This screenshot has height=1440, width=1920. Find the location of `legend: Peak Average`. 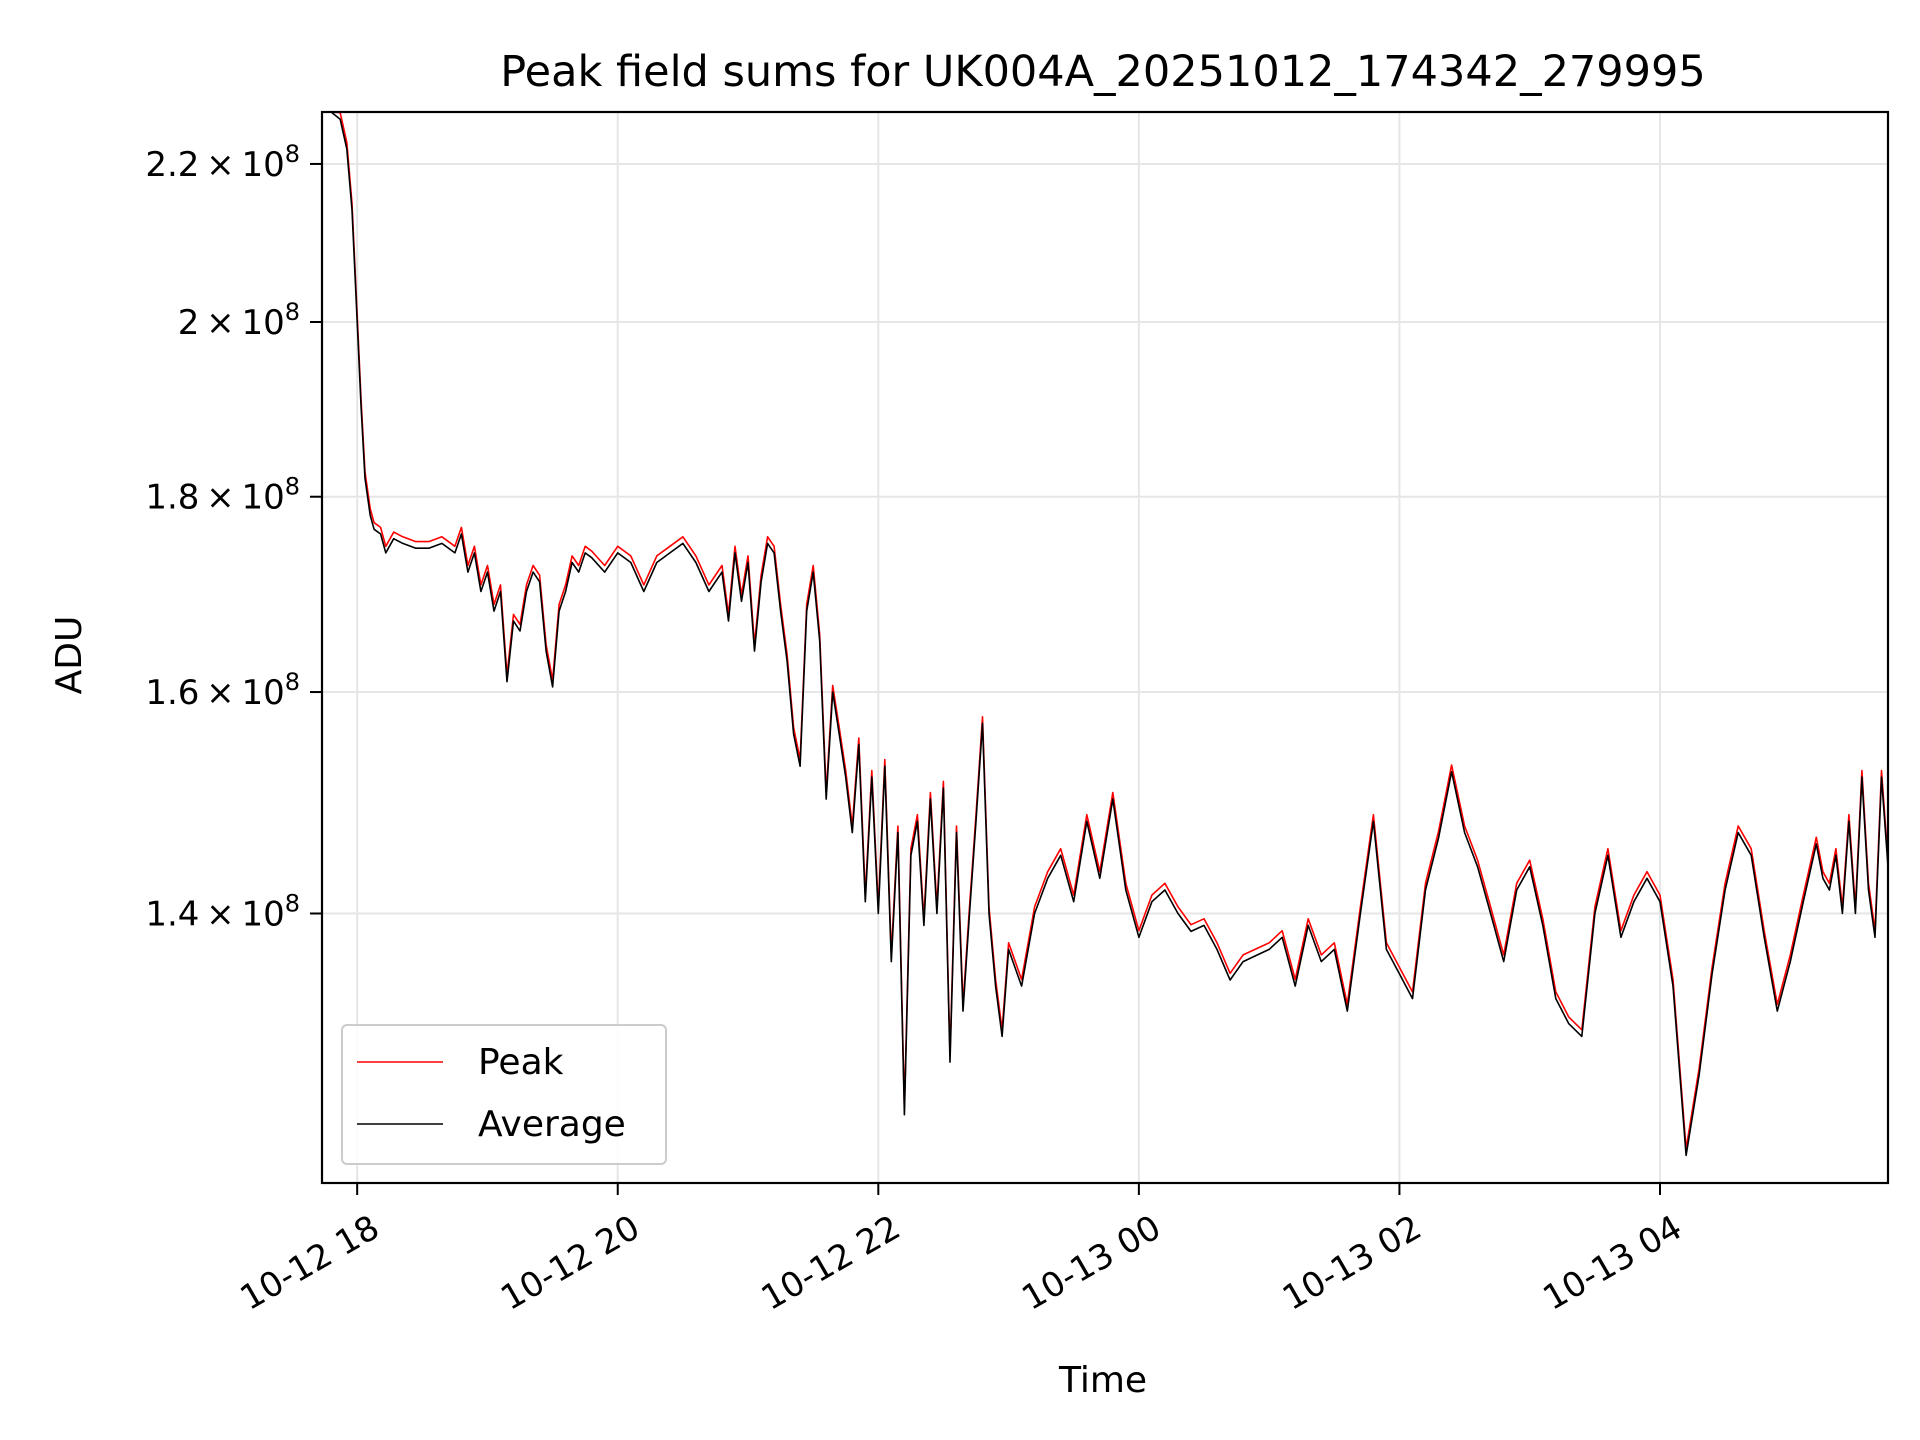

legend: Peak Average is located at coordinates (504, 1094).